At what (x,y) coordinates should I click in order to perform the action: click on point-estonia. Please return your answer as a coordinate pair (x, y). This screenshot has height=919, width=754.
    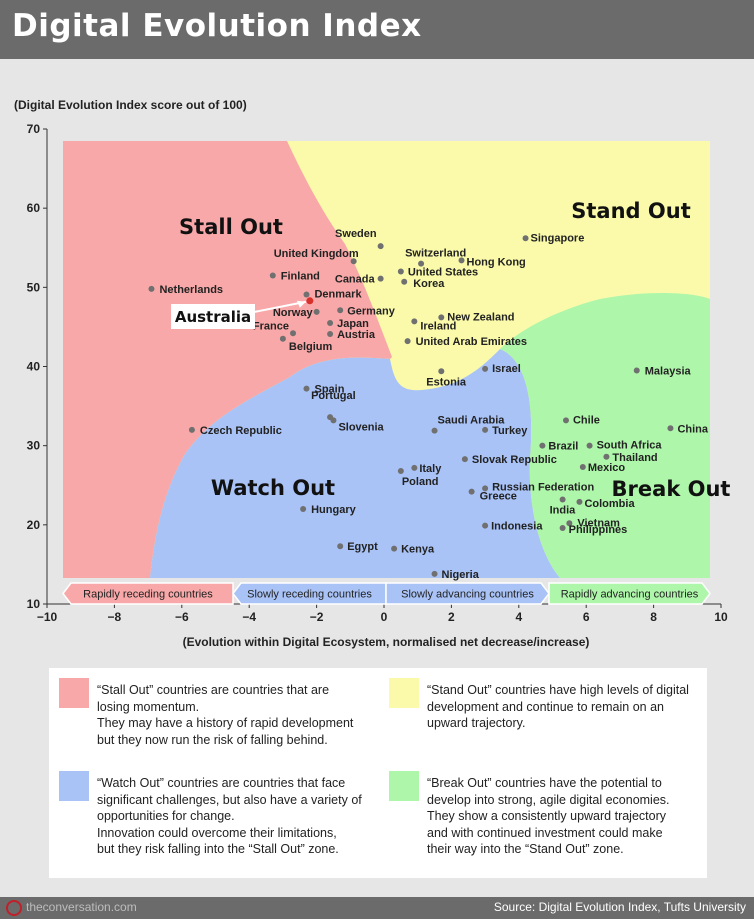
    Looking at the image, I should click on (441, 371).